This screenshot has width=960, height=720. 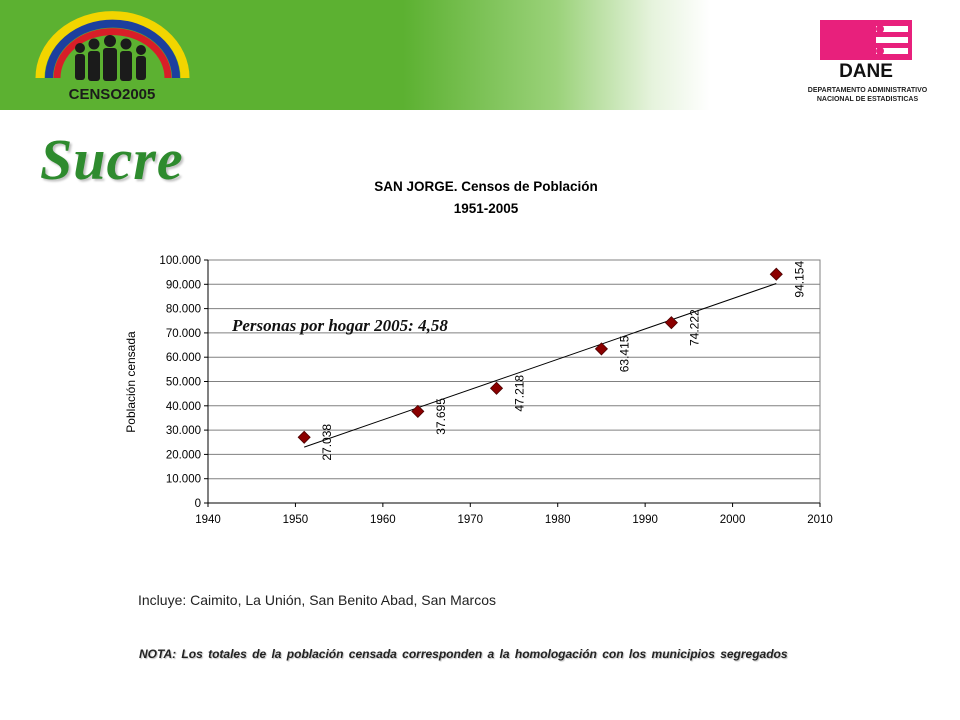 I want to click on y-tick-label: 40.000, so click(x=183, y=407).